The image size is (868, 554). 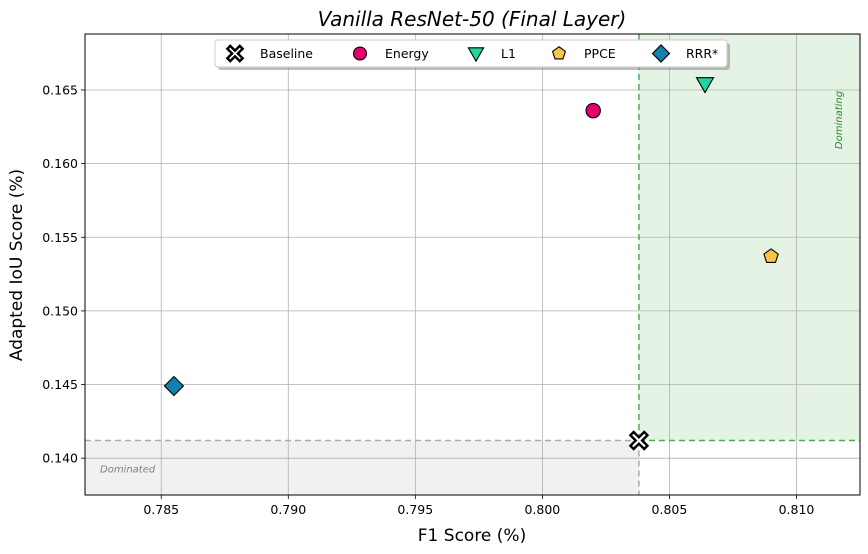 I want to click on y-axis-label: Adapted IoU Score (%), so click(x=17, y=265).